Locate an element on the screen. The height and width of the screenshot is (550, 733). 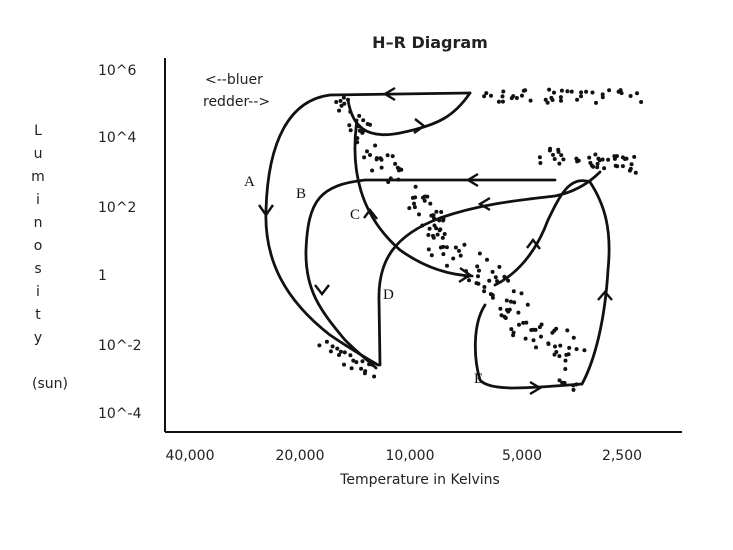
x-tick-label: 10,000 is located at coordinates (410, 456).